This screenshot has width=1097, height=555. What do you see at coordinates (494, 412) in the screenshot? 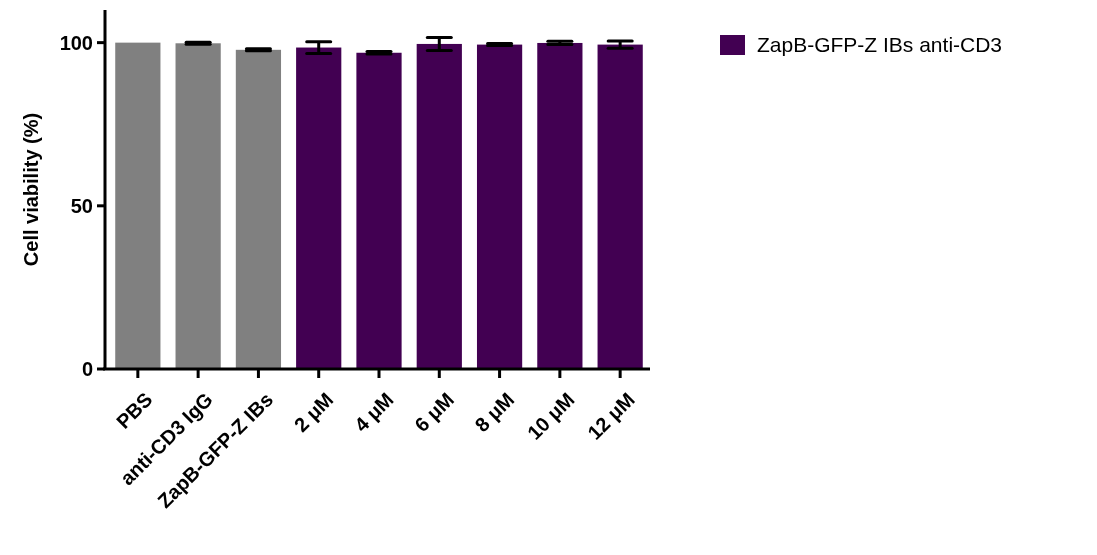
I see `x-tick-label: 8 μM` at bounding box center [494, 412].